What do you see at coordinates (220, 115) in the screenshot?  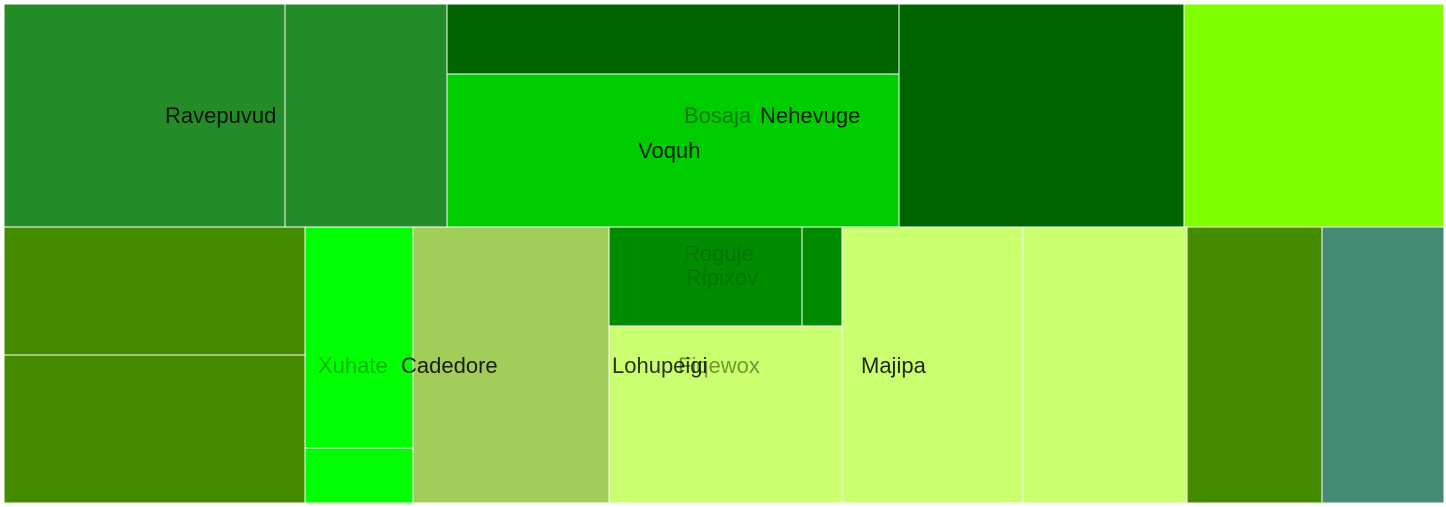 I see `tile-label: Ravepuvud` at bounding box center [220, 115].